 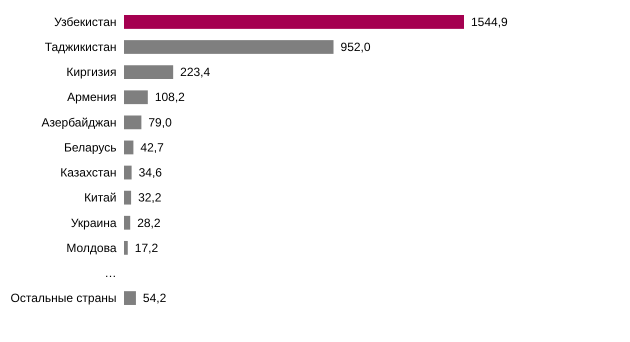 I want to click on data-label: 223,4, so click(x=195, y=72).